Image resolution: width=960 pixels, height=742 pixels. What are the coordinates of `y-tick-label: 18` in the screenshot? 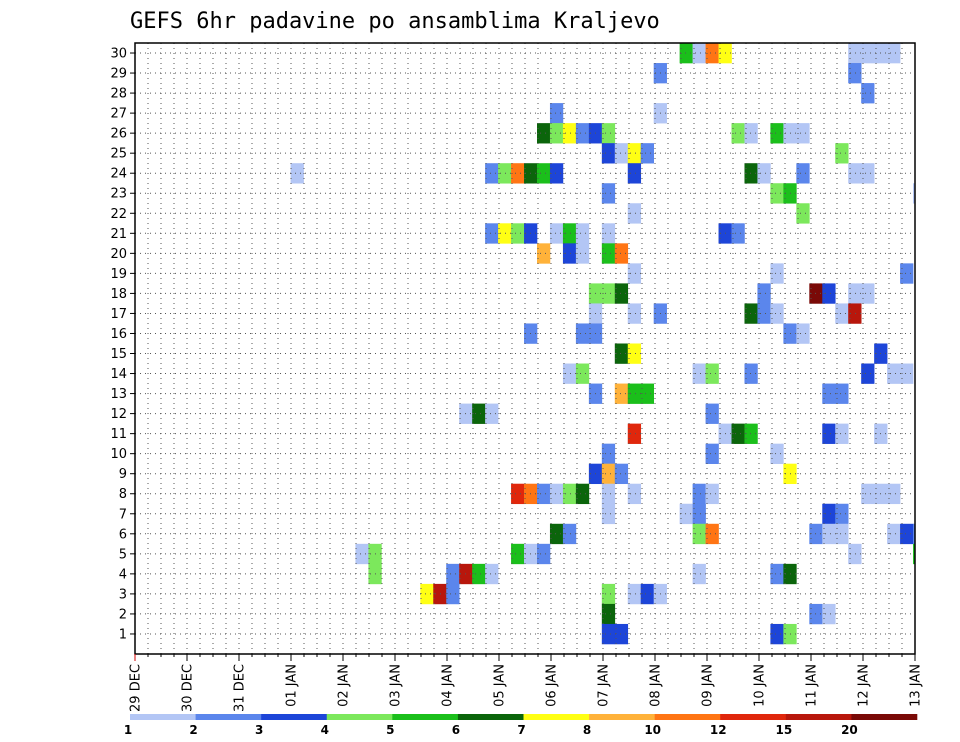 It's located at (118, 294).